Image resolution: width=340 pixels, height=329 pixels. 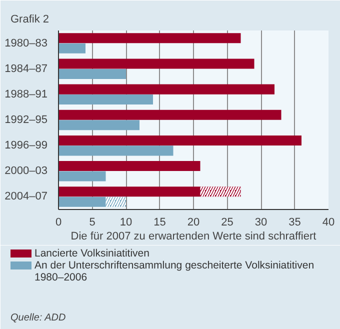 What do you see at coordinates (227, 222) in the screenshot?
I see `x-tick-label: 25` at bounding box center [227, 222].